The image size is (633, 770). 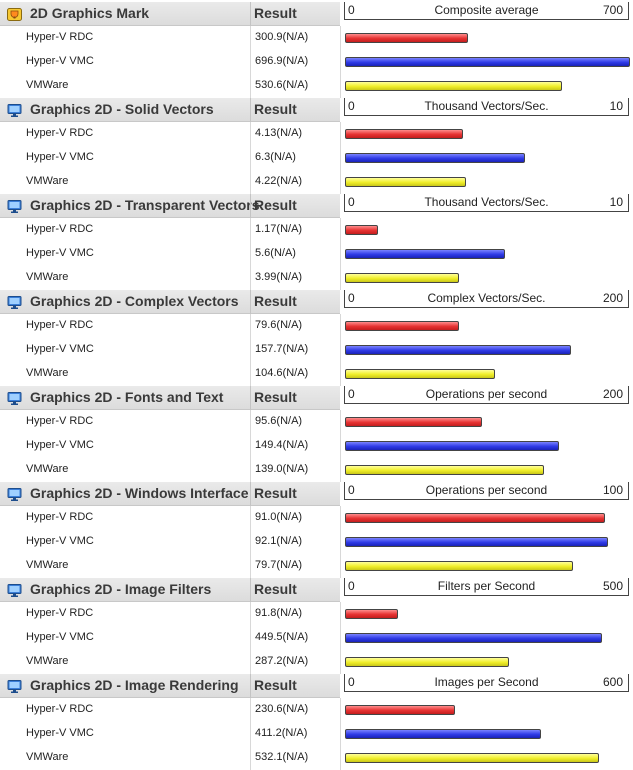 I want to click on data-label: 157.7(N/A), so click(x=282, y=349).